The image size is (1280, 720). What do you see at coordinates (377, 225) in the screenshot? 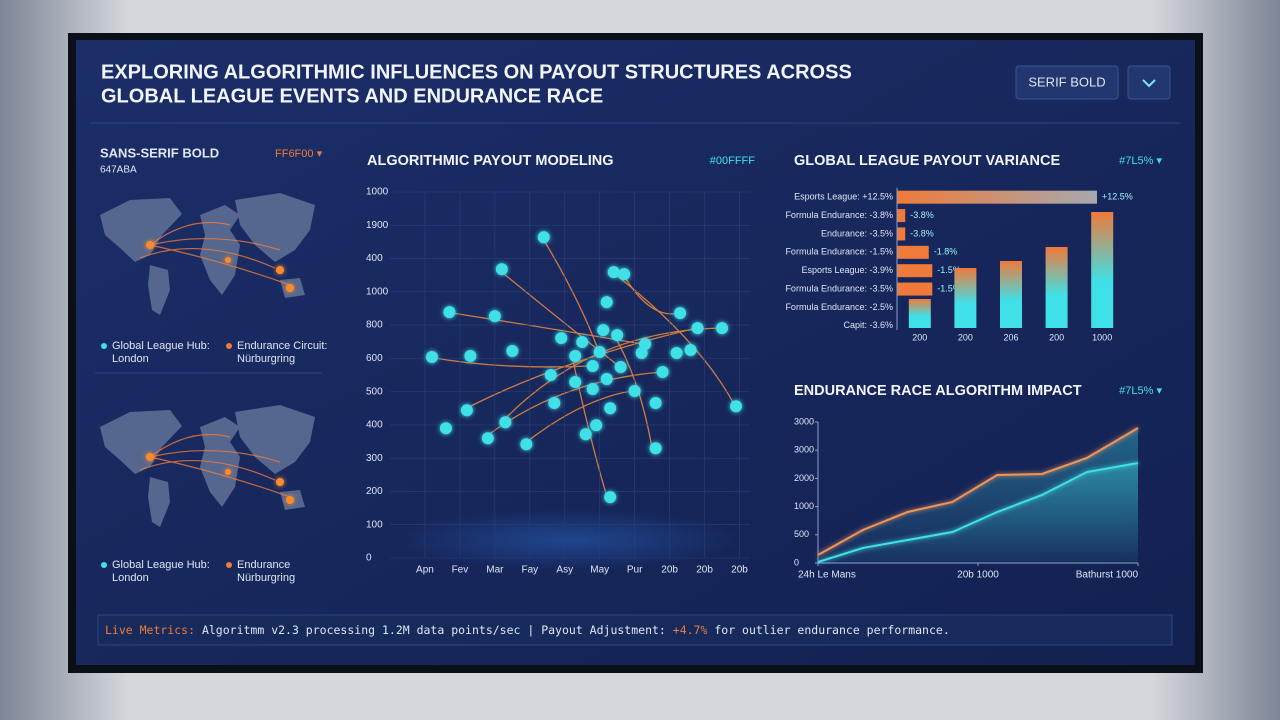
I see `y-tick-label: 1900` at bounding box center [377, 225].